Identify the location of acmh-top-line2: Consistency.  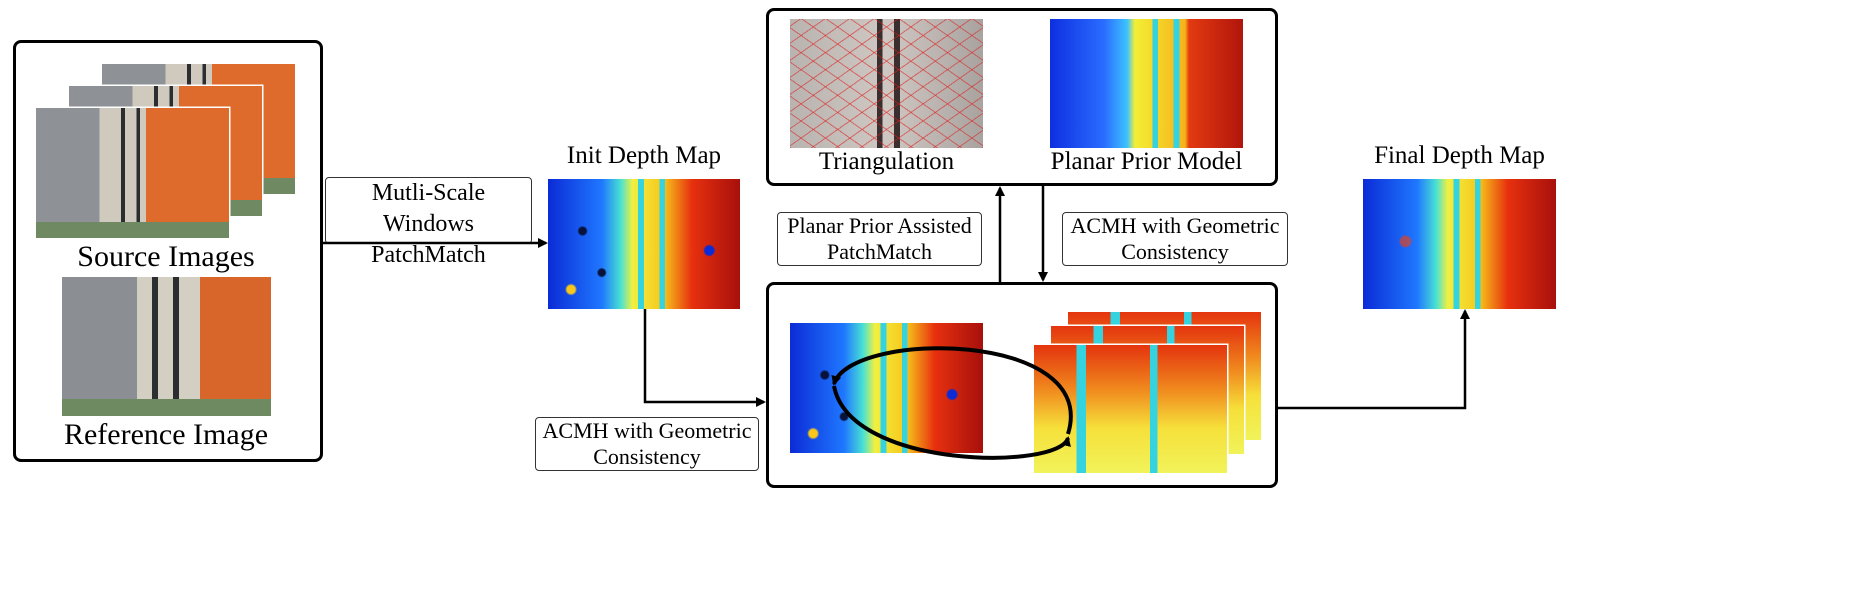
(1175, 251).